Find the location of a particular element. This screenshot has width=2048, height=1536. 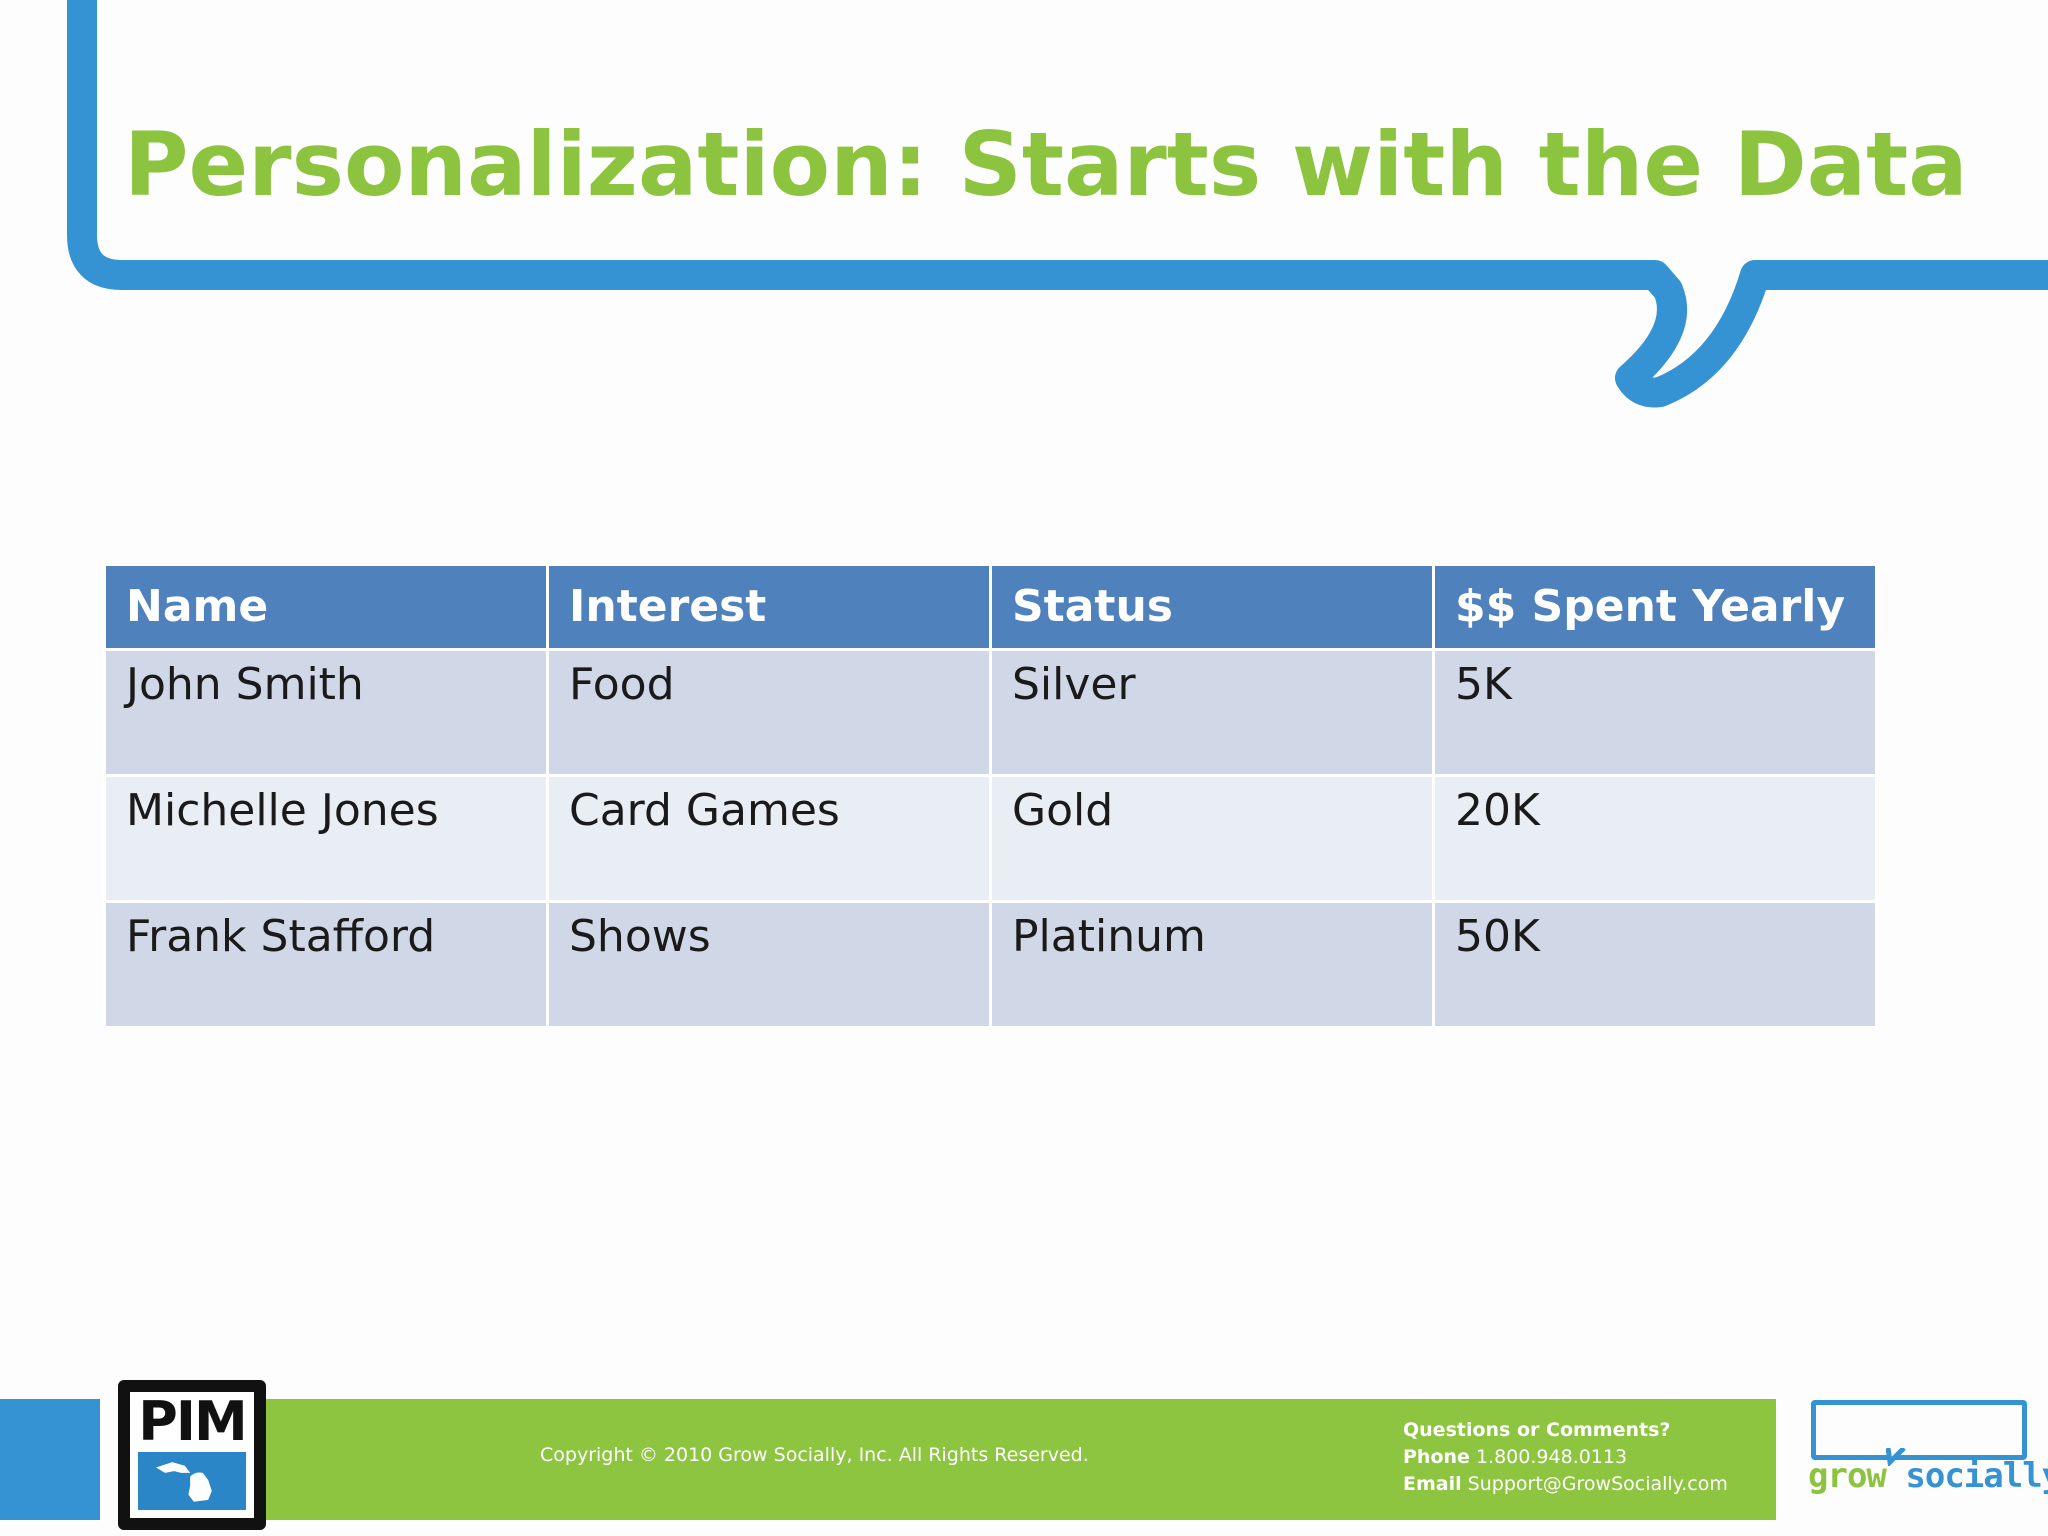

speech-bubble-icon is located at coordinates (1919, 1430).